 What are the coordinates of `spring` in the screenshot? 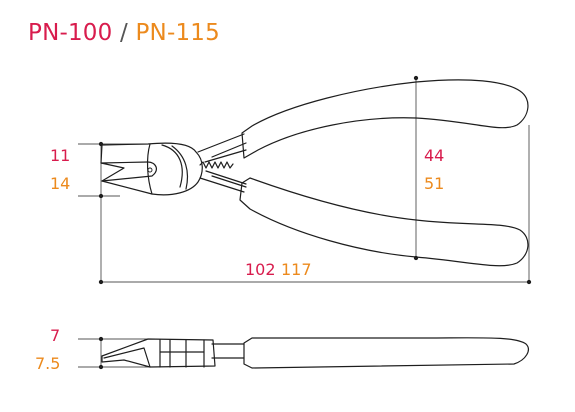 It's located at (216, 165).